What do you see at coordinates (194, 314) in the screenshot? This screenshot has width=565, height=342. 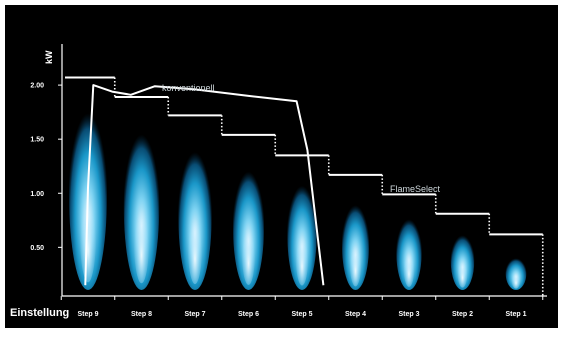 I see `x-category-label: Step 7` at bounding box center [194, 314].